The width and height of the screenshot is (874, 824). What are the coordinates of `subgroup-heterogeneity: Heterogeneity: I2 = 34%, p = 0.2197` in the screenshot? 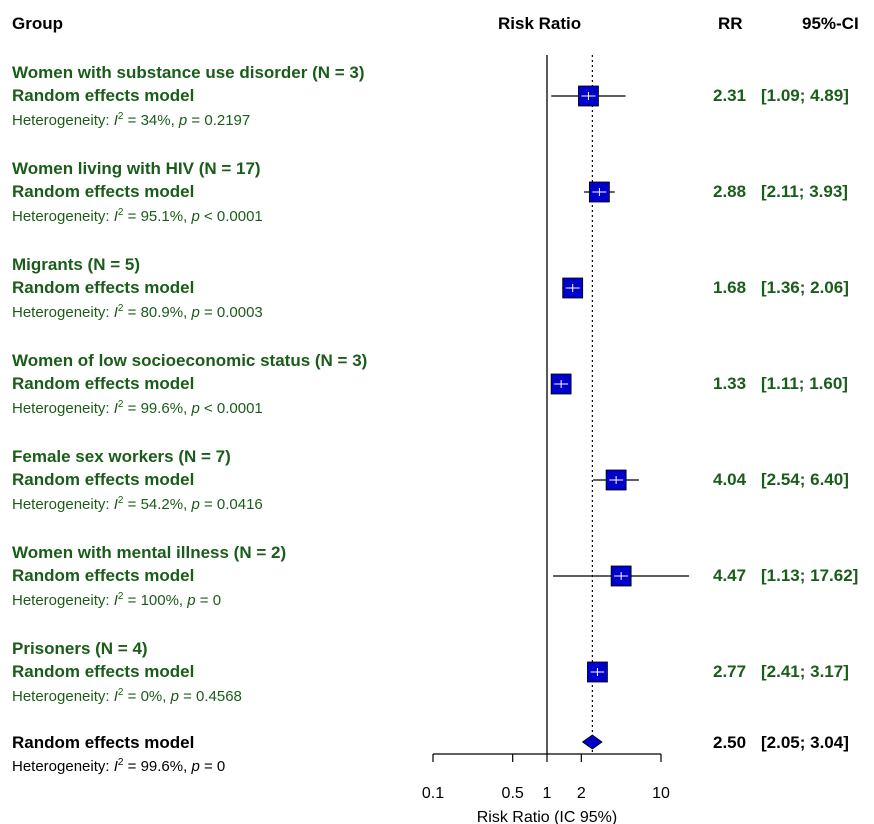 It's located at (131, 120).